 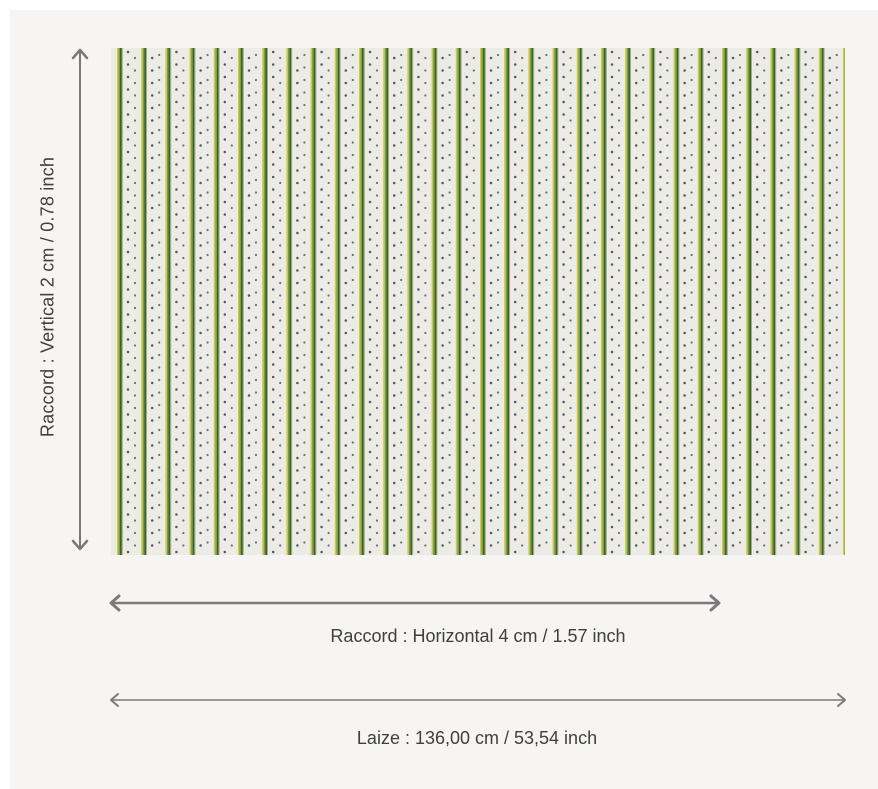 What do you see at coordinates (478, 700) in the screenshot?
I see `width-arrow-icon` at bounding box center [478, 700].